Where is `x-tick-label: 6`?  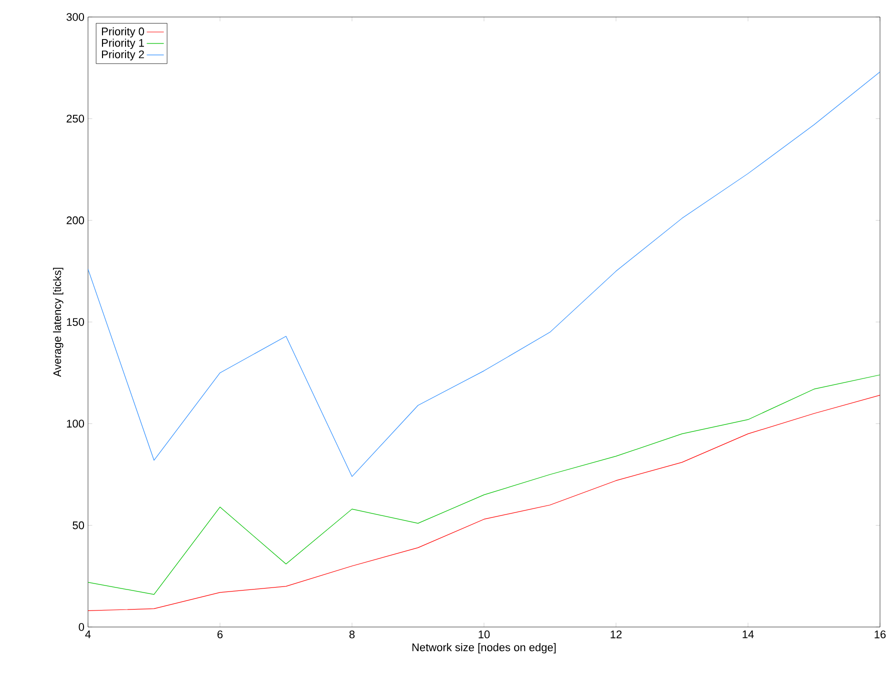
x-tick-label: 6 is located at coordinates (220, 634).